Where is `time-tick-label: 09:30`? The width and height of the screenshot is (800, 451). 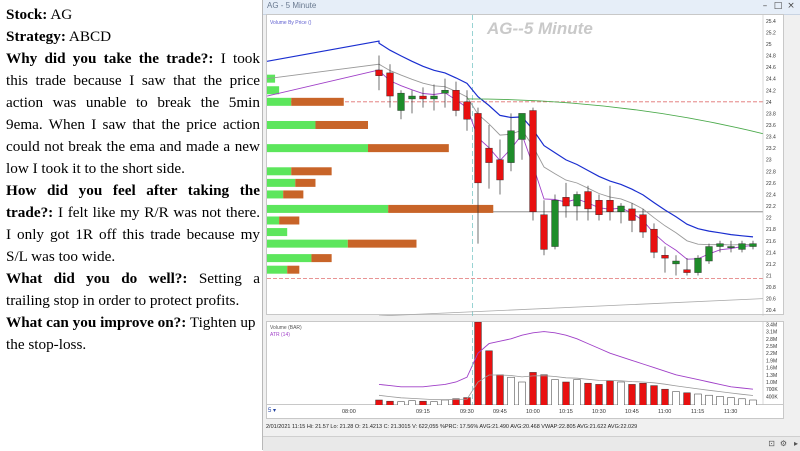 time-tick-label: 09:30 is located at coordinates (467, 412).